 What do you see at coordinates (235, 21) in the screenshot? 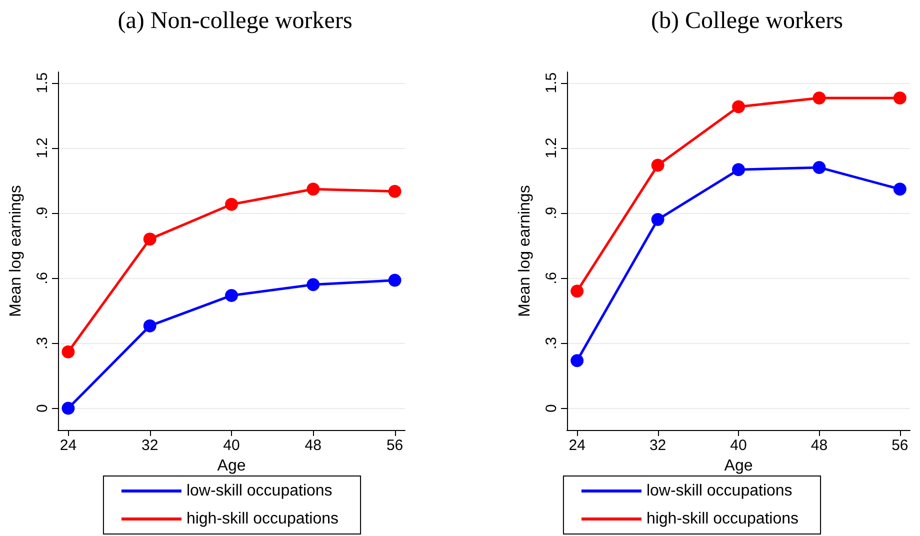
I see `chart-title: (a) Non-college workers` at bounding box center [235, 21].